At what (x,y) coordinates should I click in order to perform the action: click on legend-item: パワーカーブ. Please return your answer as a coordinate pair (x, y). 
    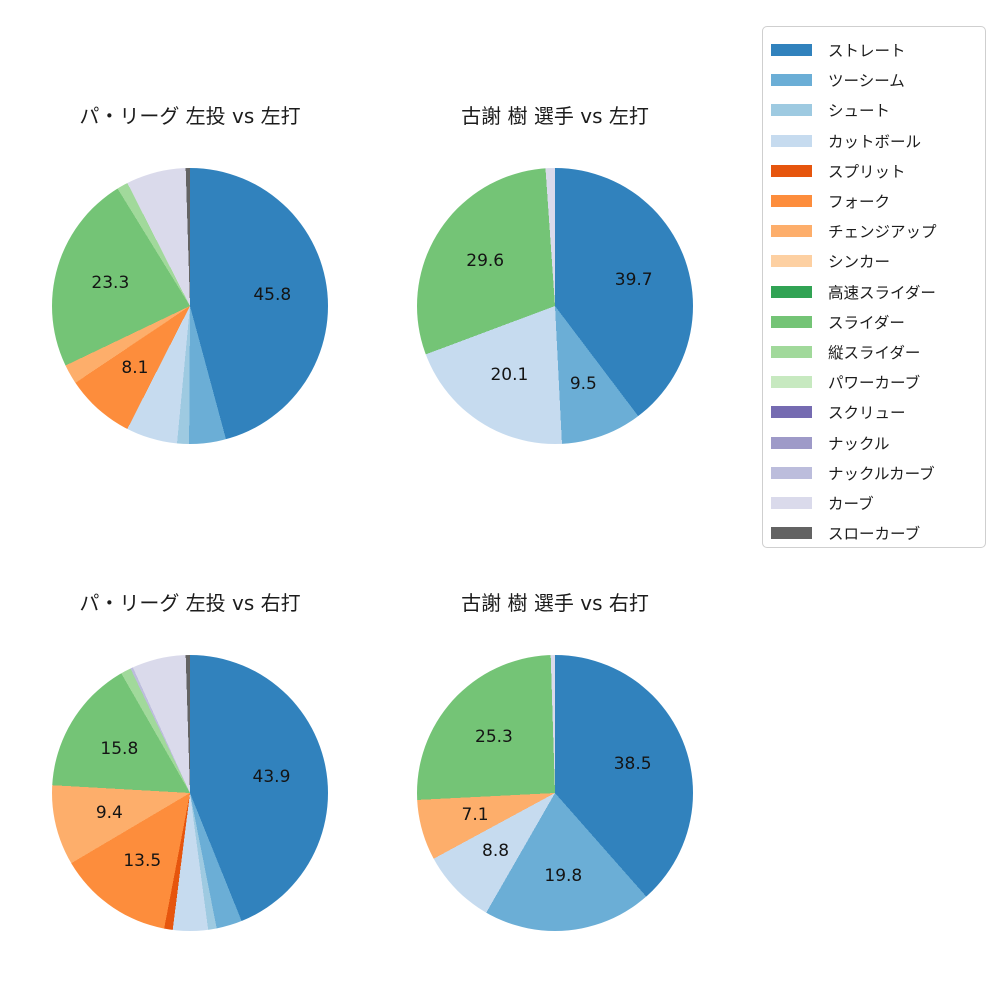
    Looking at the image, I should click on (878, 382).